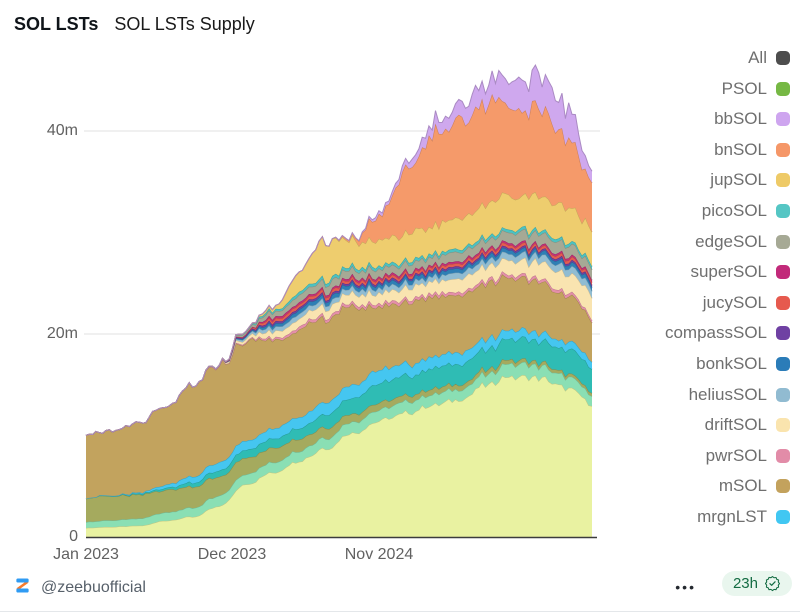  Describe the element at coordinates (232, 554) in the screenshot. I see `x-tick-dec-2023: Dec 2023` at that location.